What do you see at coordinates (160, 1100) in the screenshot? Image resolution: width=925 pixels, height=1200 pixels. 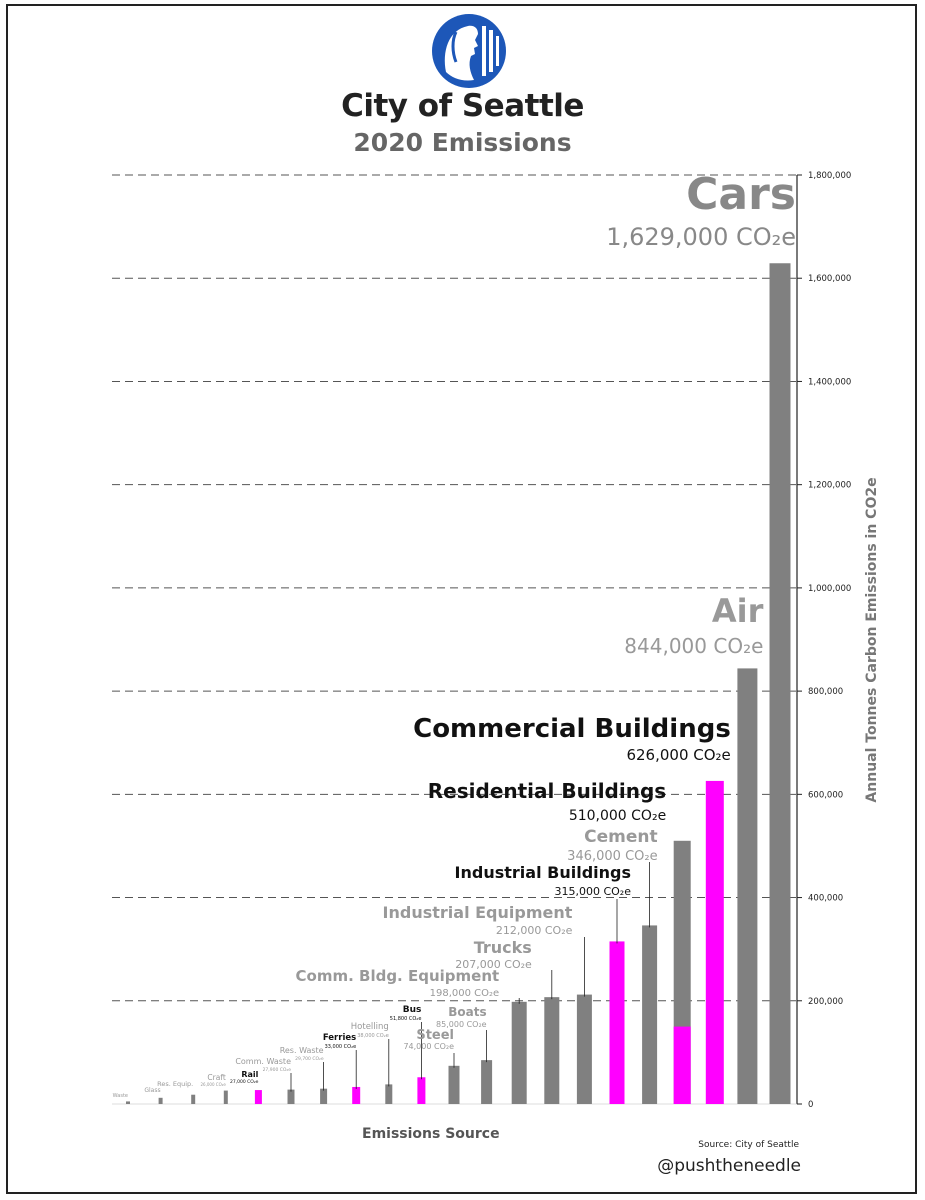 I see `bar-glass` at bounding box center [160, 1100].